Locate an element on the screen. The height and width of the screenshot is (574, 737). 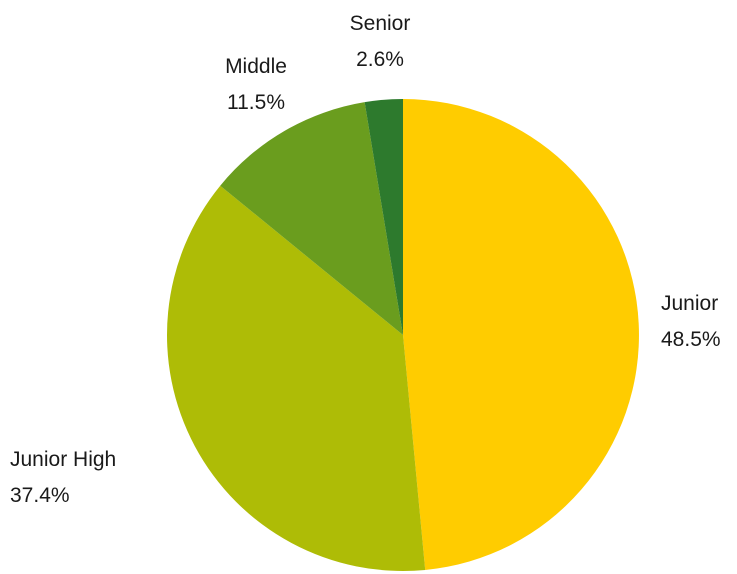
pie-slice-middle is located at coordinates (311, 218).